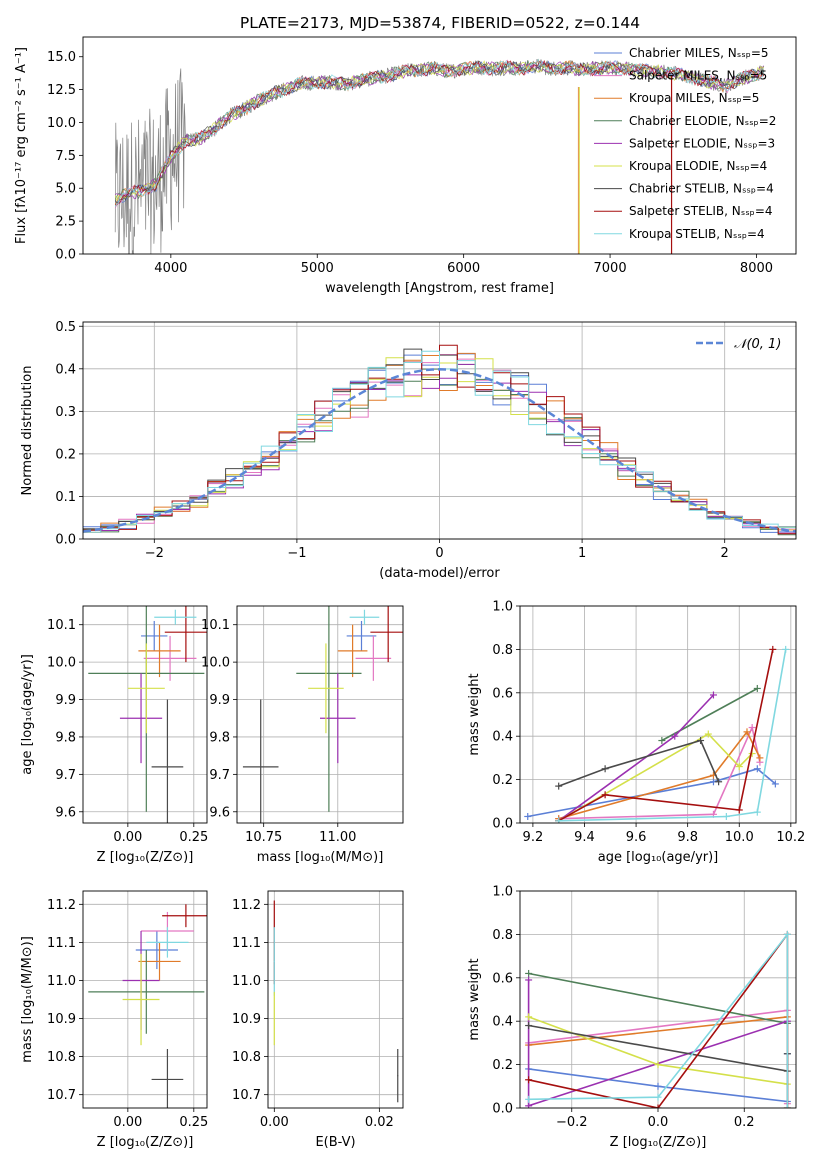 The height and width of the screenshot is (1170, 819). Describe the element at coordinates (533, 837) in the screenshot. I see `x-tick-label: 9.2` at that location.